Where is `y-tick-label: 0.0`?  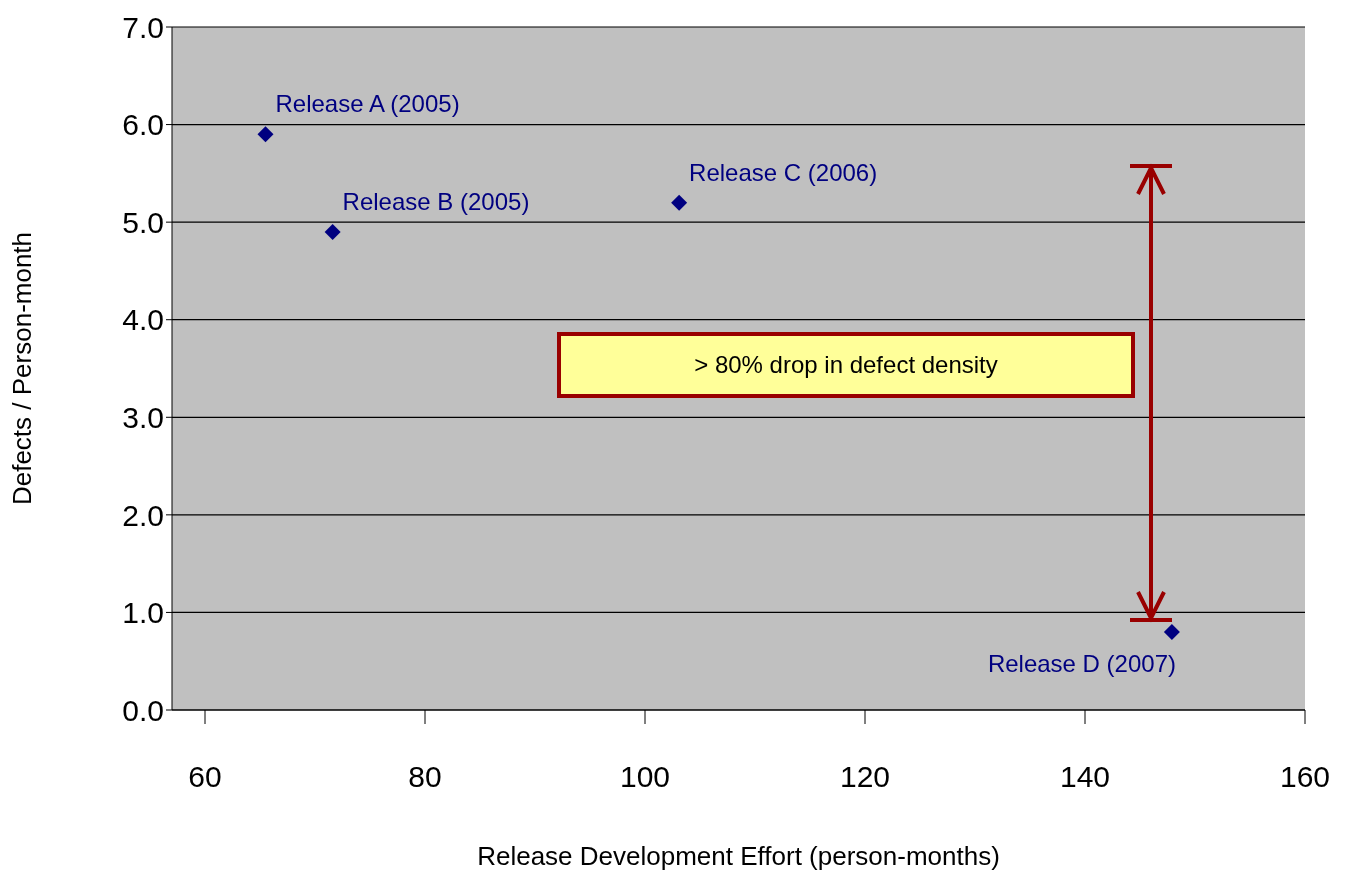 y-tick-label: 0.0 is located at coordinates (143, 710).